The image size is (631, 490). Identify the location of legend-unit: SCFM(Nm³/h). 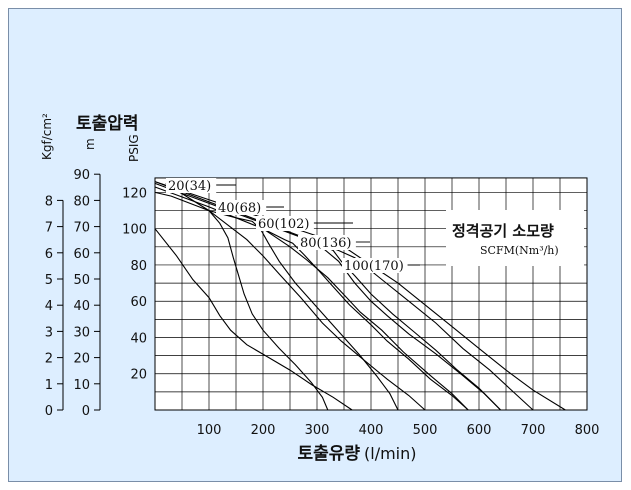
(519, 250).